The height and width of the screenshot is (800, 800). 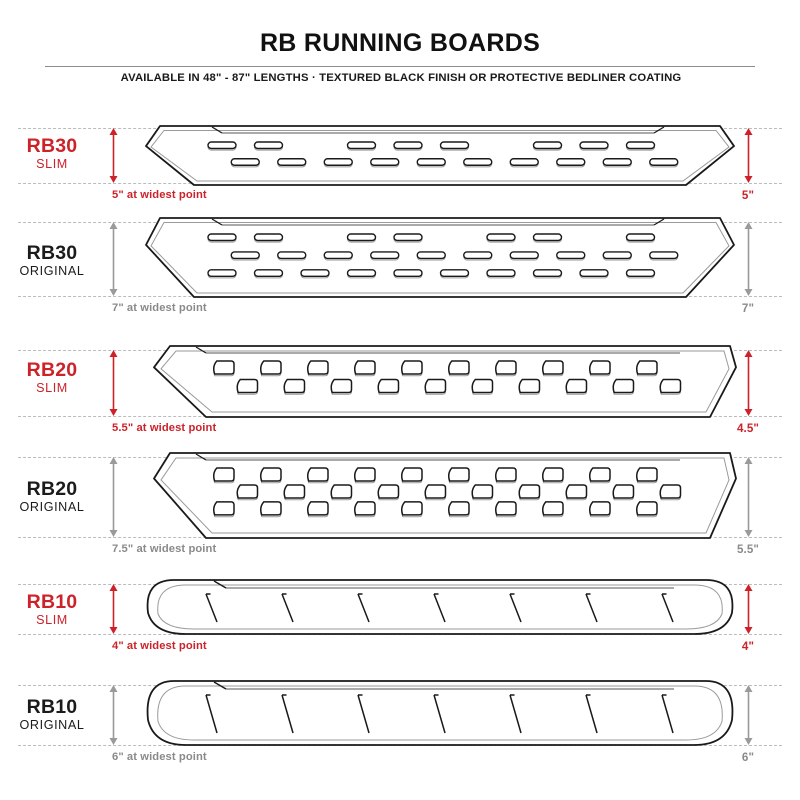 What do you see at coordinates (159, 308) in the screenshot?
I see `widest-point-label: 7" at widest point` at bounding box center [159, 308].